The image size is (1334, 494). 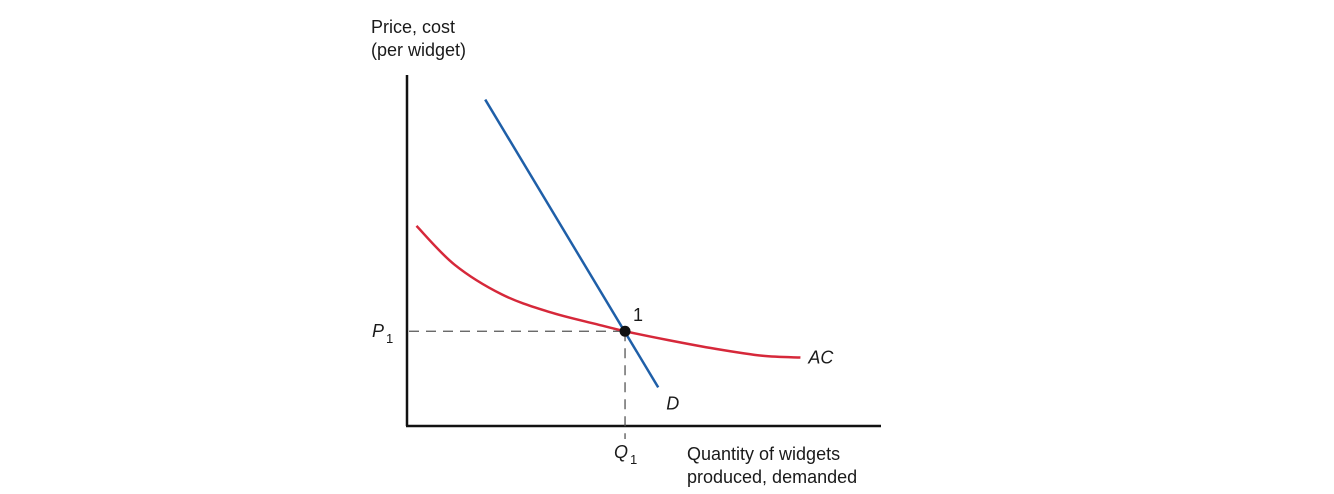 I want to click on demand-line, so click(x=572, y=243).